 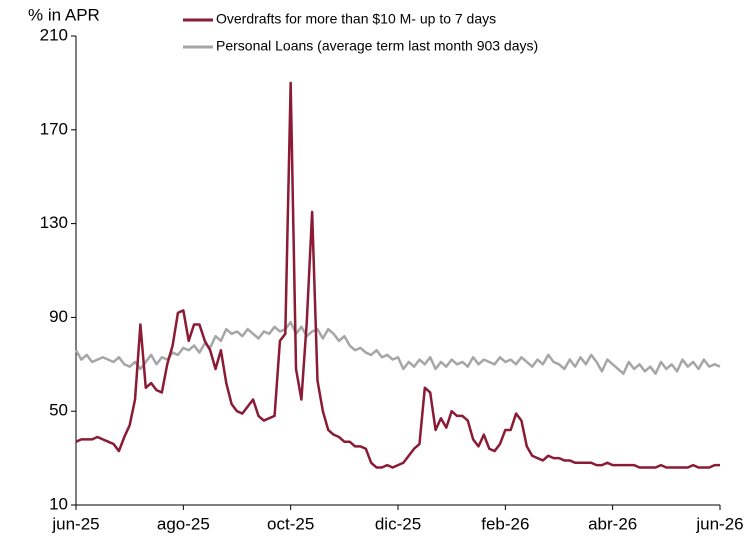 I want to click on y-tick-label: 90, so click(x=58, y=316).